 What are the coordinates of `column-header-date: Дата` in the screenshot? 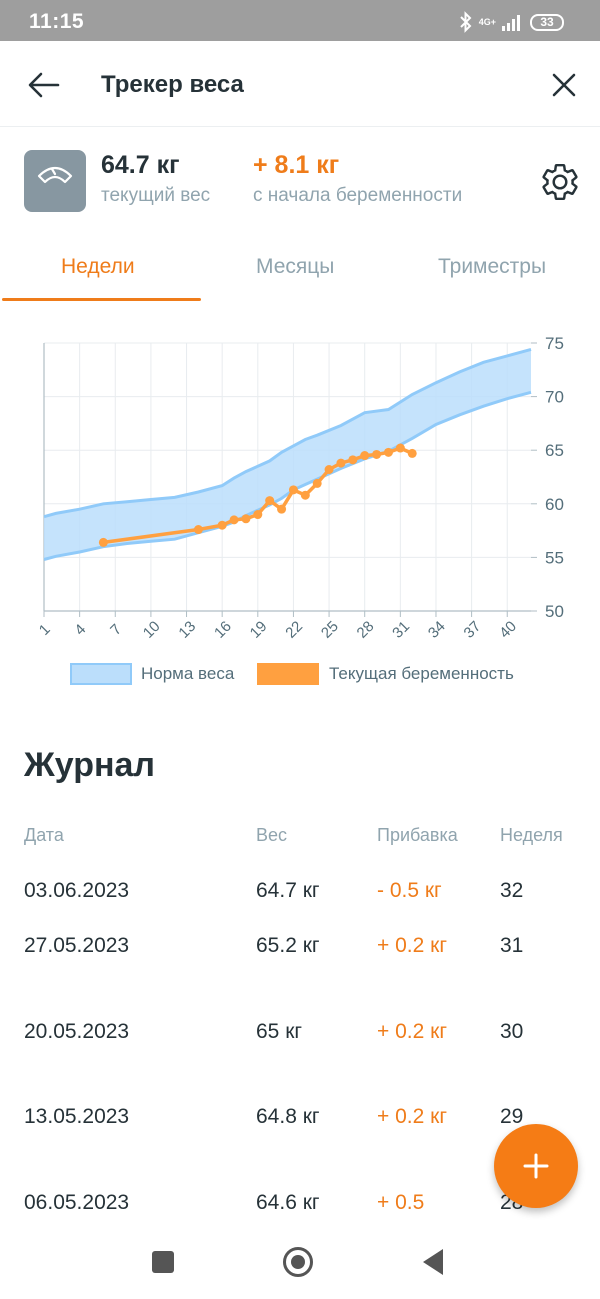 It's located at (44, 835).